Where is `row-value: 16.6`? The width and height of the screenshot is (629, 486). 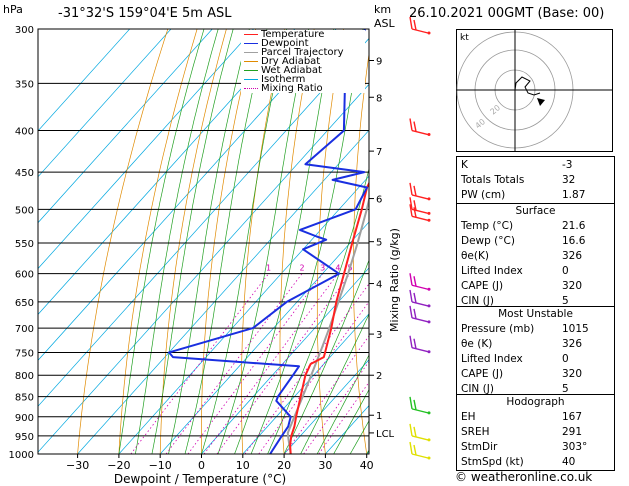 row-value: 16.6 is located at coordinates (574, 241).